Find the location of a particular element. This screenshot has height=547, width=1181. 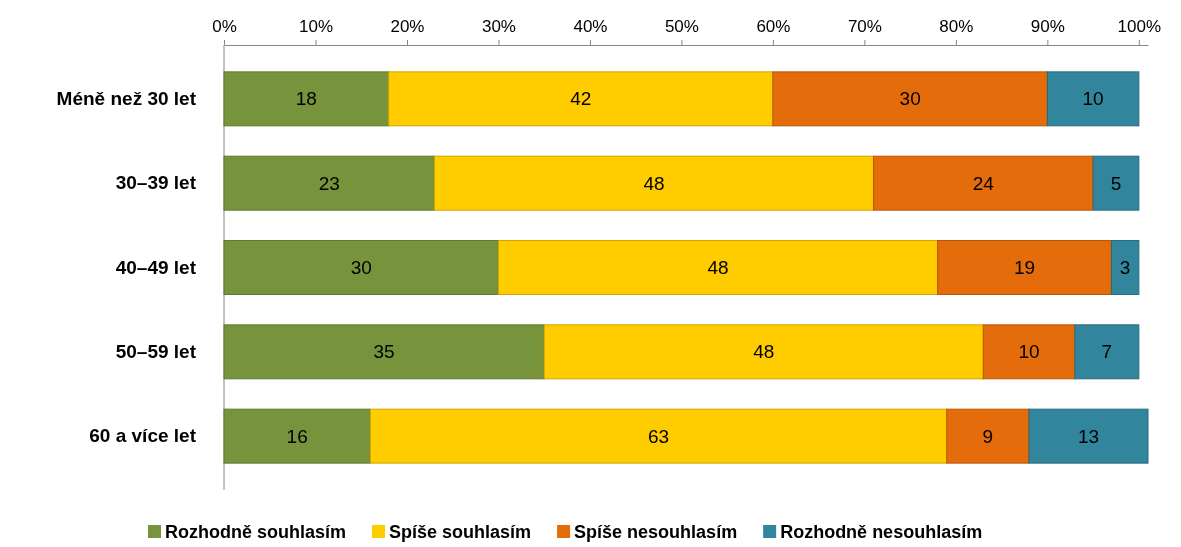

x-tick-label: 40% is located at coordinates (590, 26).